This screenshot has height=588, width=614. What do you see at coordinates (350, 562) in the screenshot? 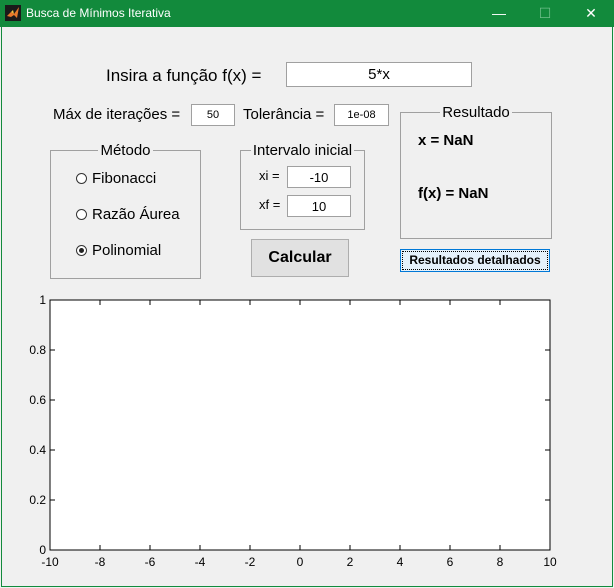
I see `x-tick-label: 2` at bounding box center [350, 562].